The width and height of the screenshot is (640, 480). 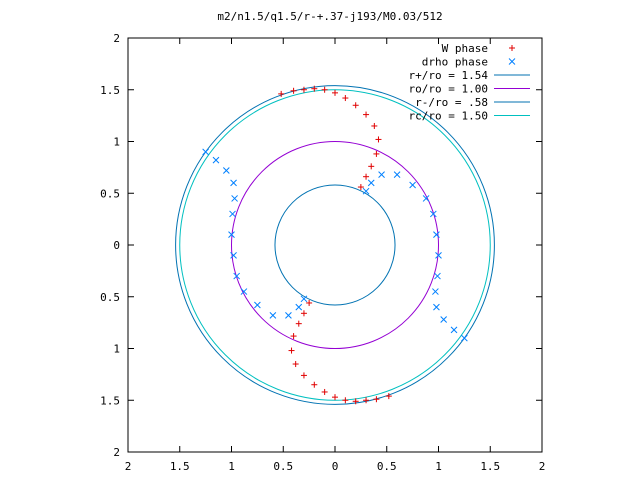 I want to click on x-tick-label: 1.5, so click(x=490, y=466).